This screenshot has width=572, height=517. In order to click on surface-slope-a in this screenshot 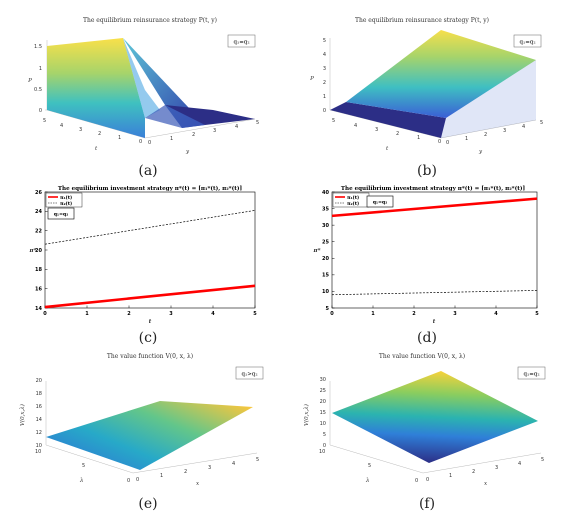, I will do `click(96, 88)`.